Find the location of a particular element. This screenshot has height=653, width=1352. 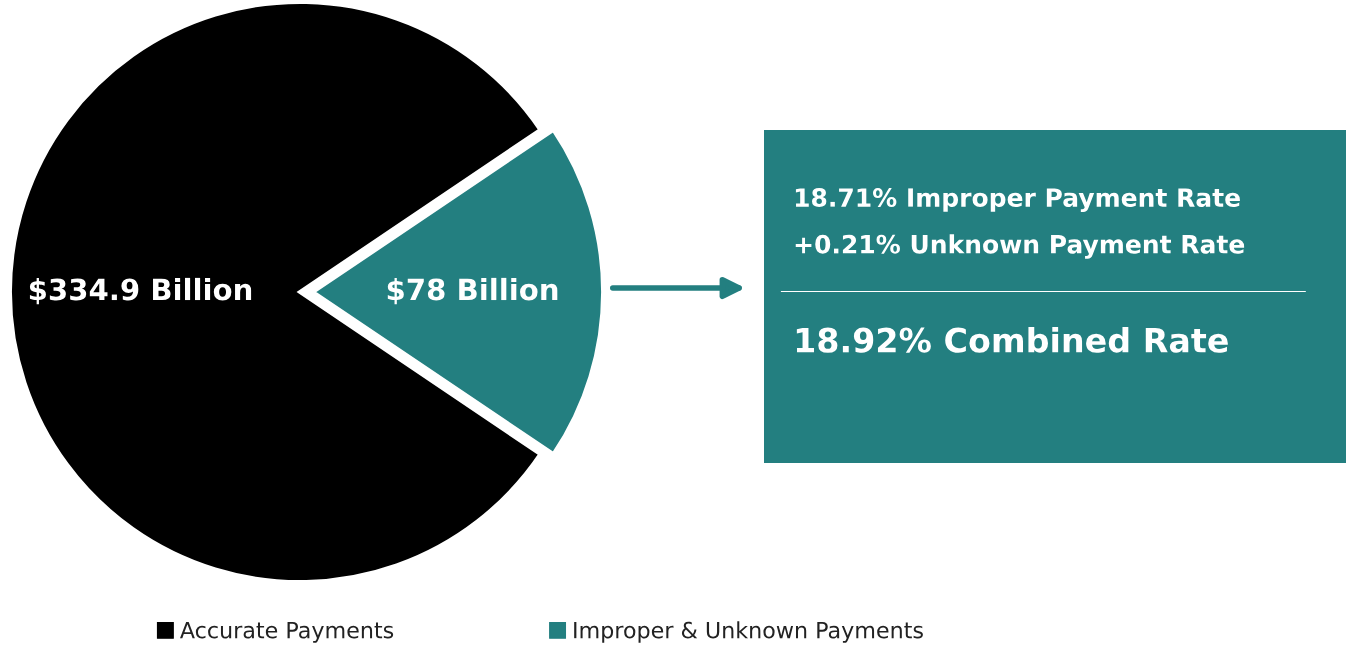

legend-label: Improper & Unknown Payments is located at coordinates (748, 632).